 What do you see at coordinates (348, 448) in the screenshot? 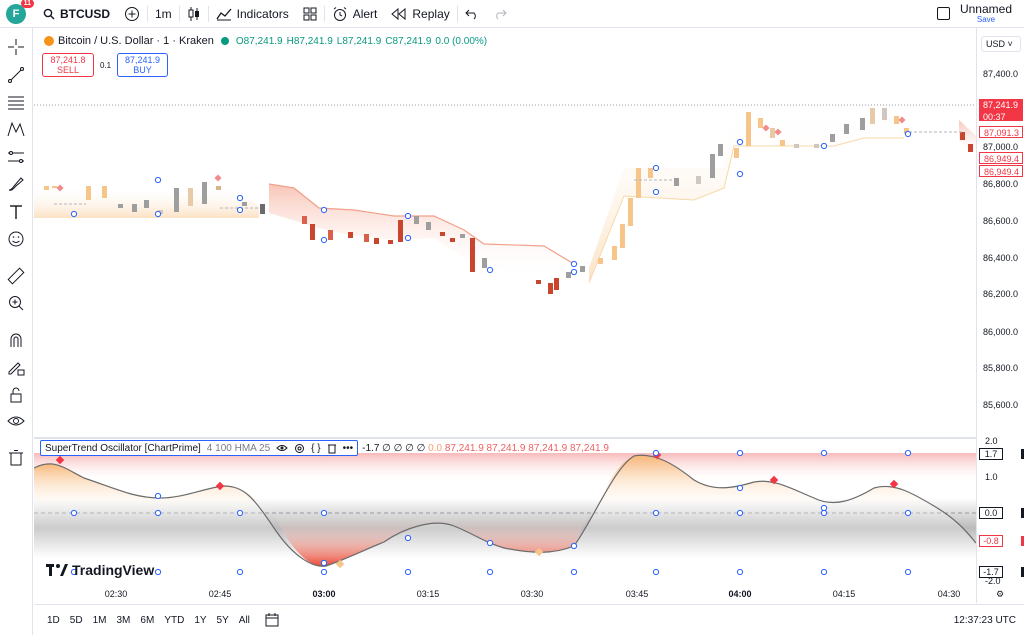
I see `more-icon: •••` at bounding box center [348, 448].